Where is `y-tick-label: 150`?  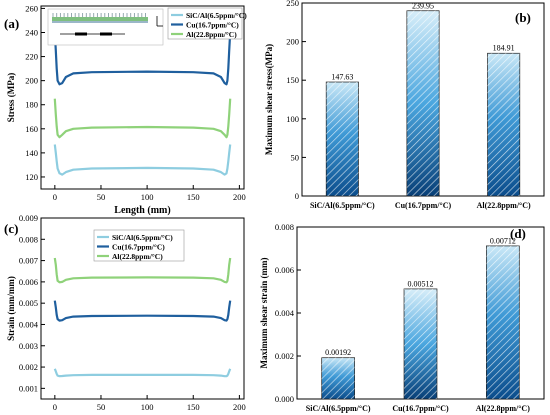 y-tick-label: 150 is located at coordinates (292, 80).